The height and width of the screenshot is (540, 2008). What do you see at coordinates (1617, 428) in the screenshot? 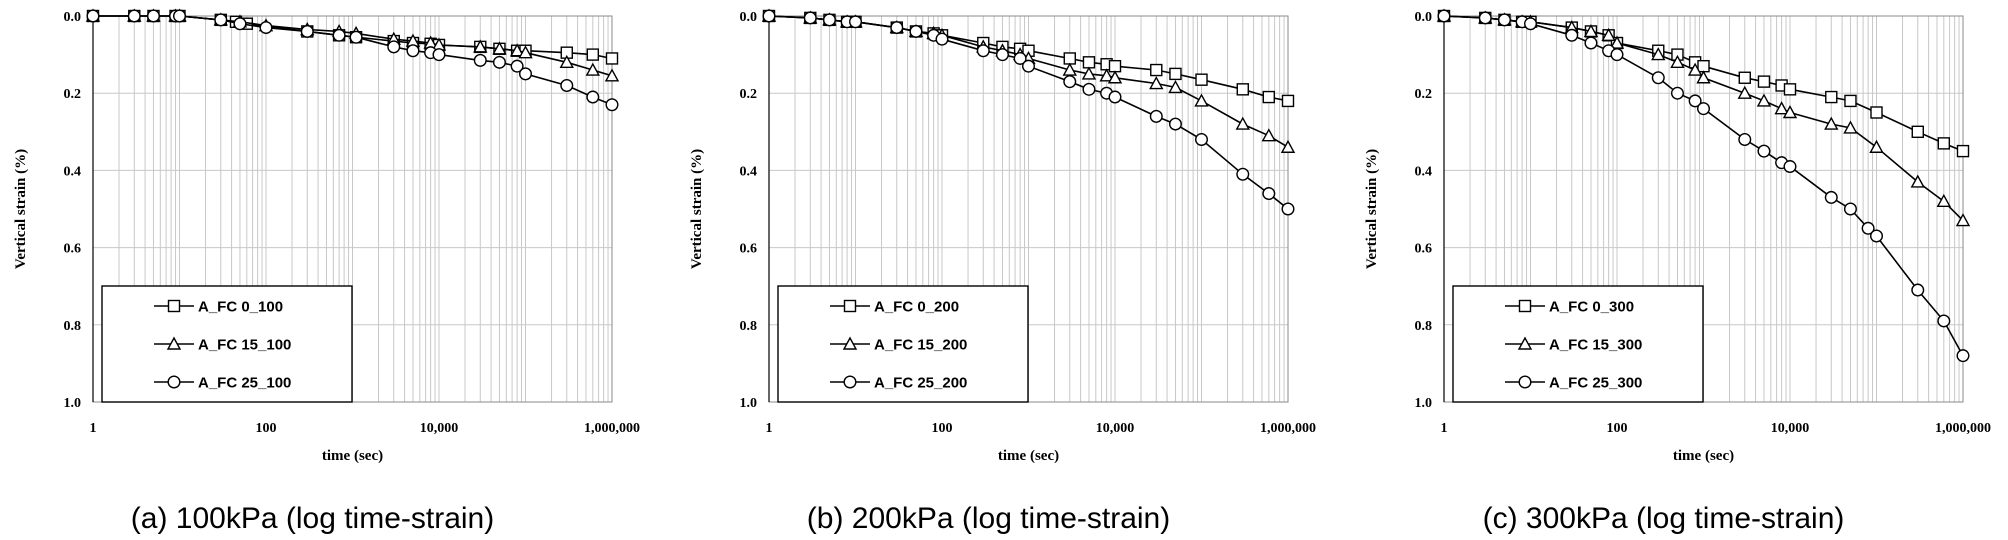
I see `x-tick-label: 100` at bounding box center [1617, 428].